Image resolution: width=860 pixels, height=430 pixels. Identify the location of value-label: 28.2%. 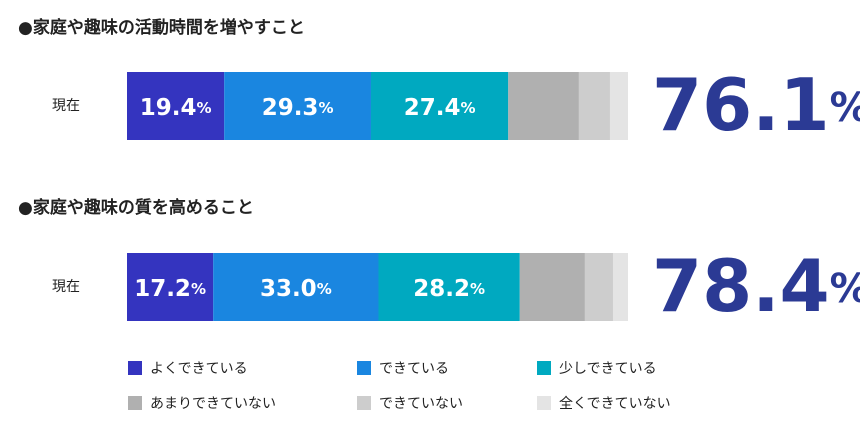
(449, 289).